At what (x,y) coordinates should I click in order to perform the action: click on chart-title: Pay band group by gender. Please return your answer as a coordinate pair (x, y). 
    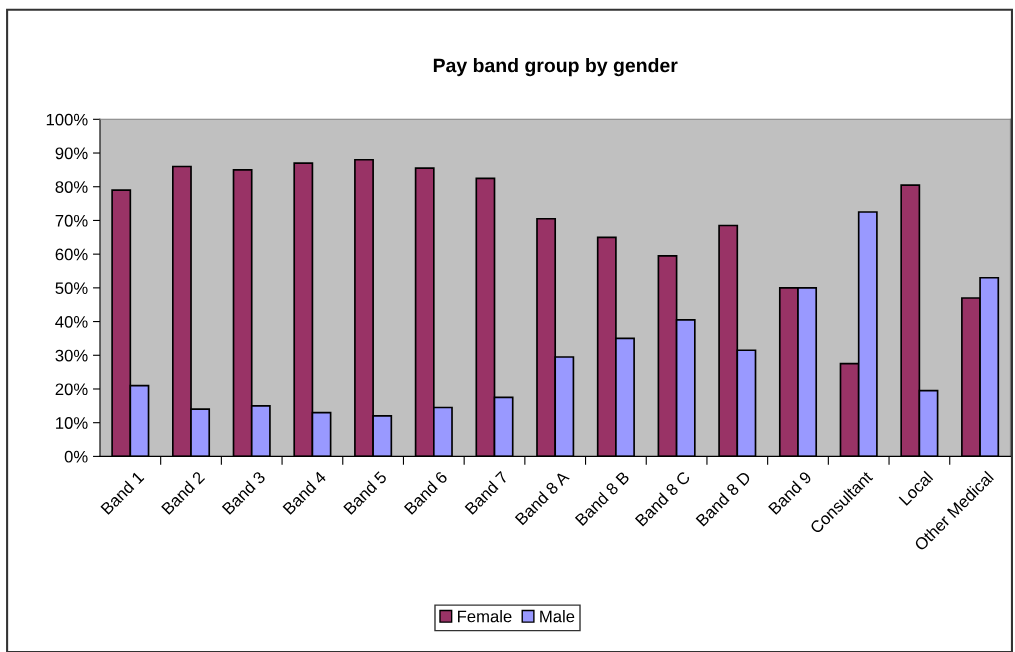
    Looking at the image, I should click on (555, 67).